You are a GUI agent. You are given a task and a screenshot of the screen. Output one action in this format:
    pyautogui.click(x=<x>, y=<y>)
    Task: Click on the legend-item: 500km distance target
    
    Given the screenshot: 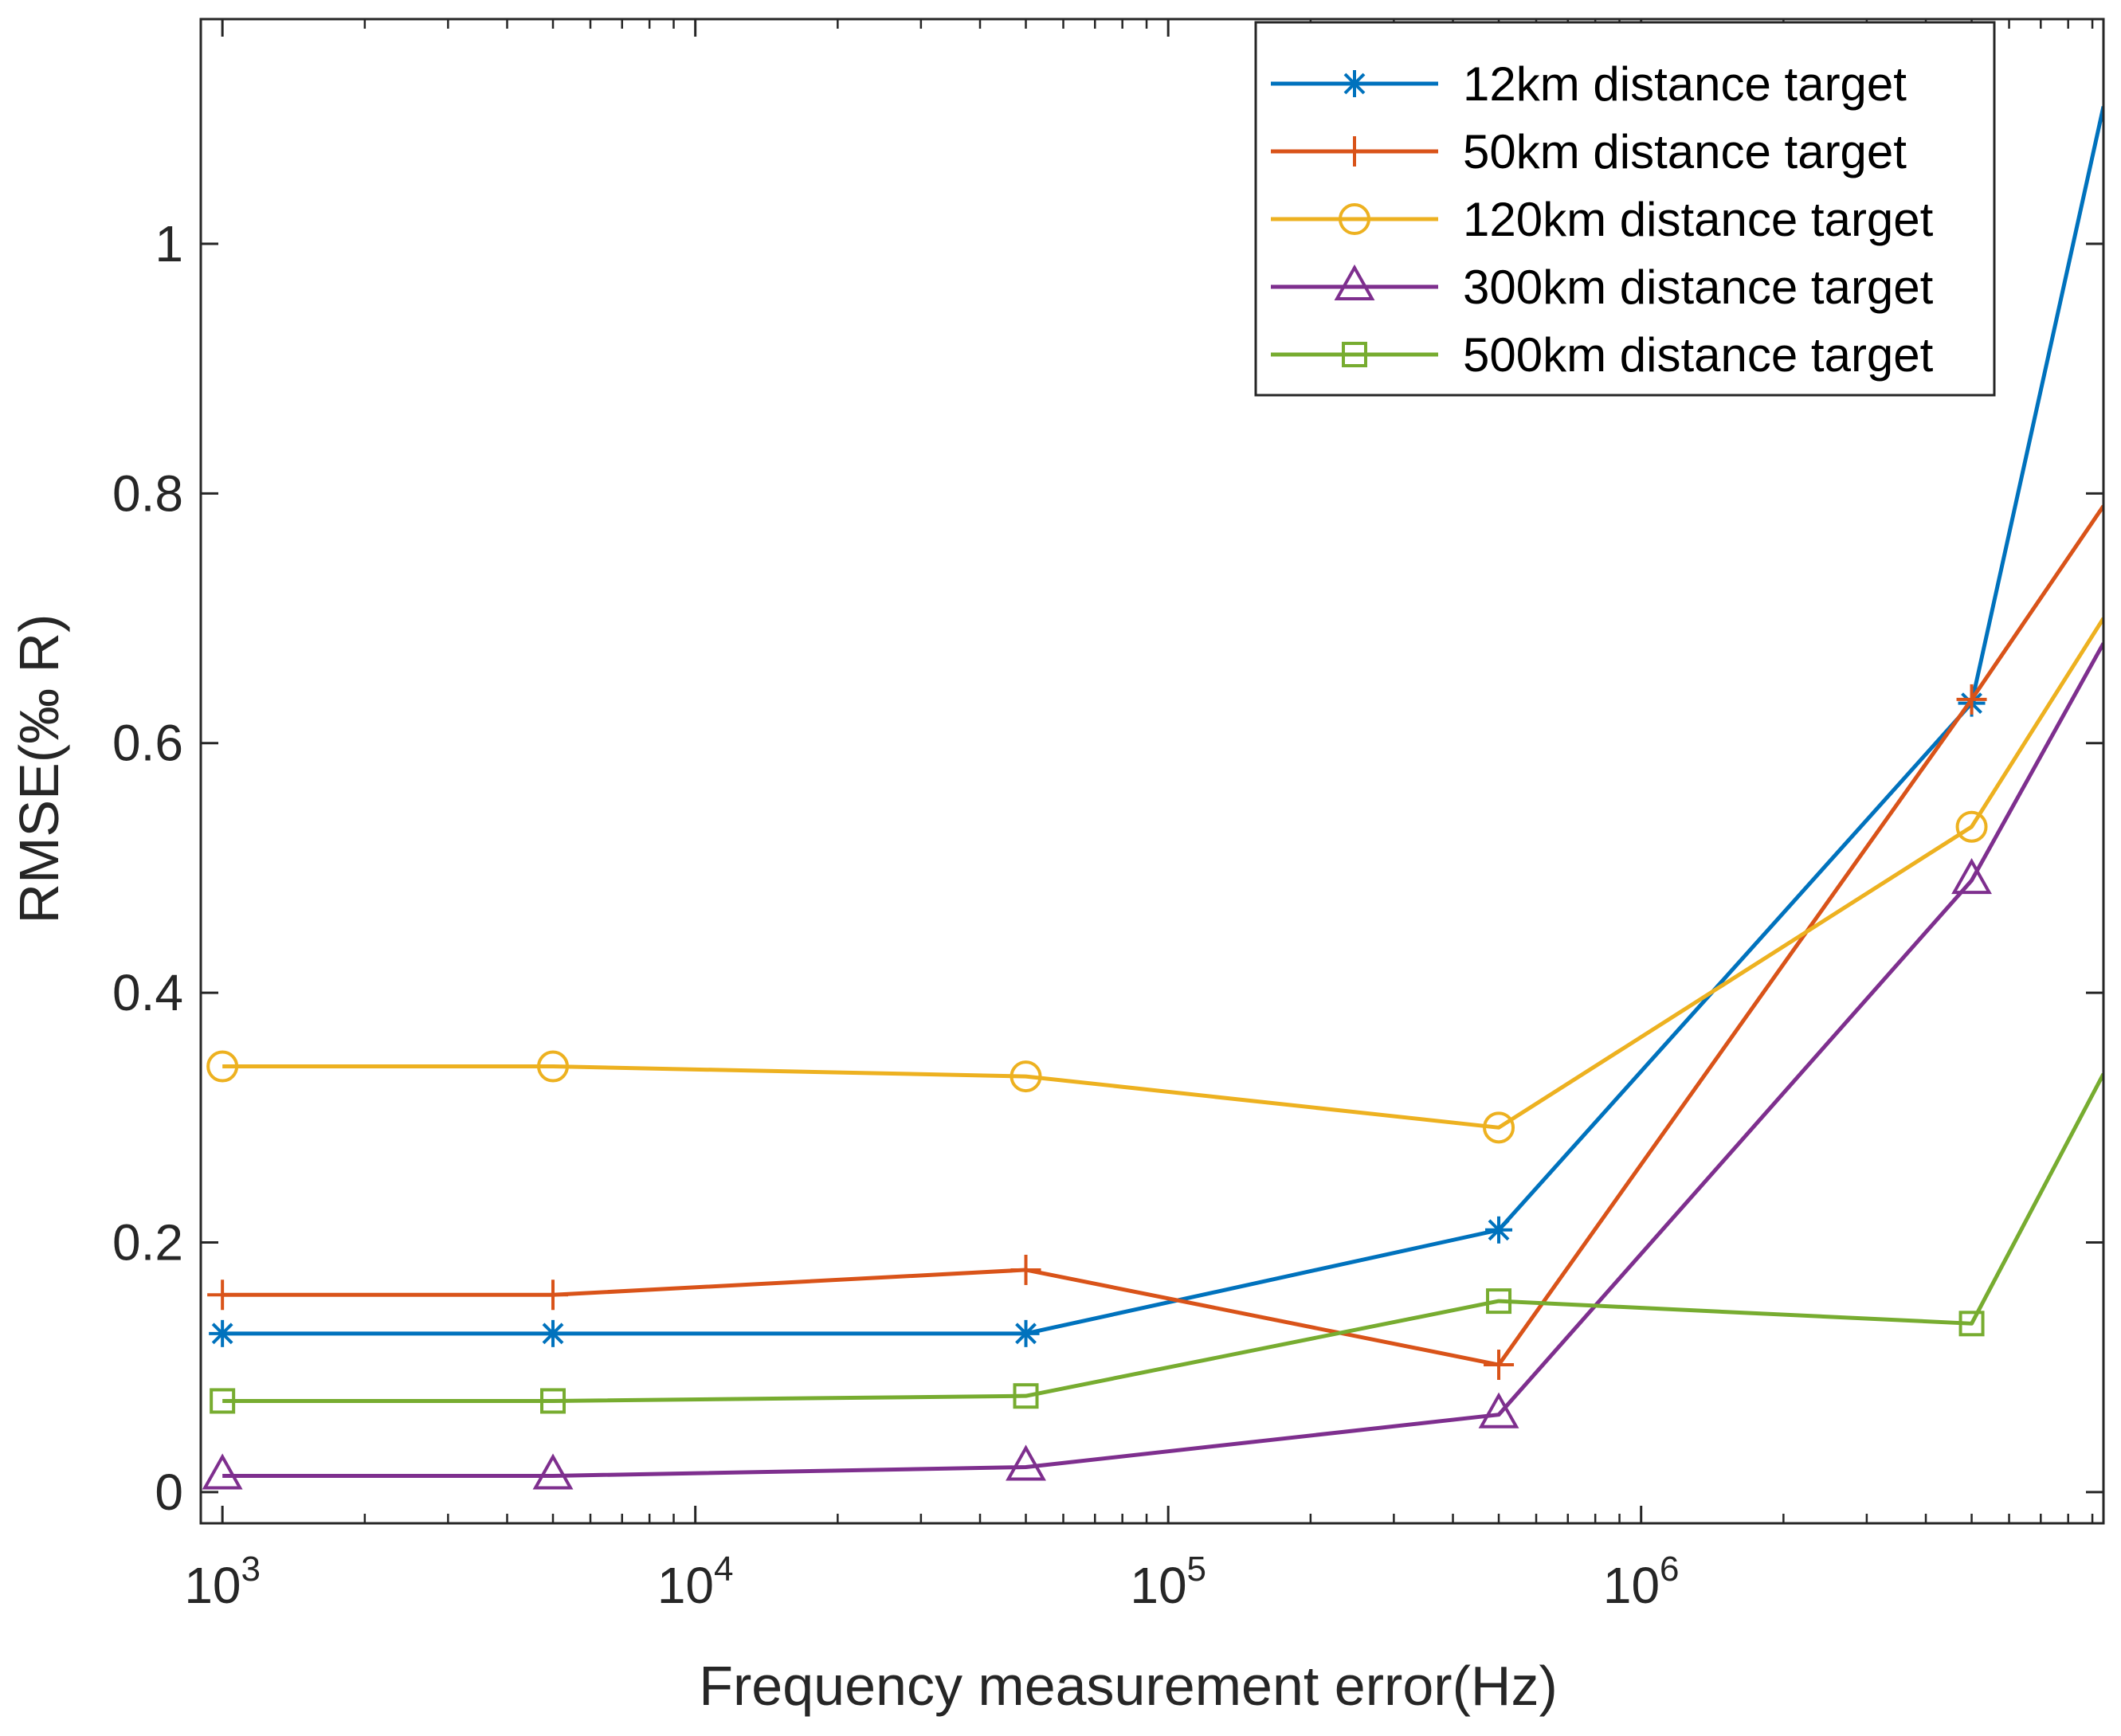 What is the action you would take?
    pyautogui.click(x=1602, y=355)
    